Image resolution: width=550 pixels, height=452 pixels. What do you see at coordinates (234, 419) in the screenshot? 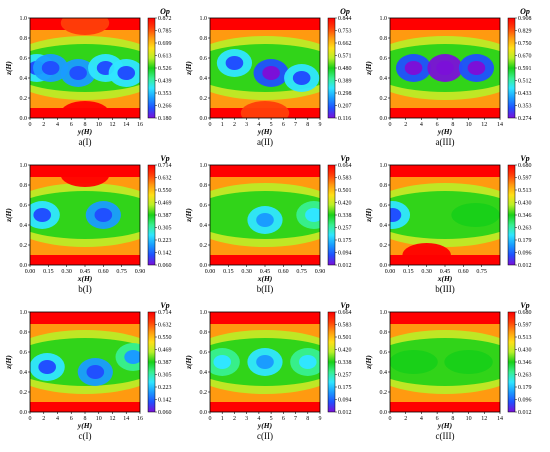
I see `x-tick-label: 2` at bounding box center [234, 419].